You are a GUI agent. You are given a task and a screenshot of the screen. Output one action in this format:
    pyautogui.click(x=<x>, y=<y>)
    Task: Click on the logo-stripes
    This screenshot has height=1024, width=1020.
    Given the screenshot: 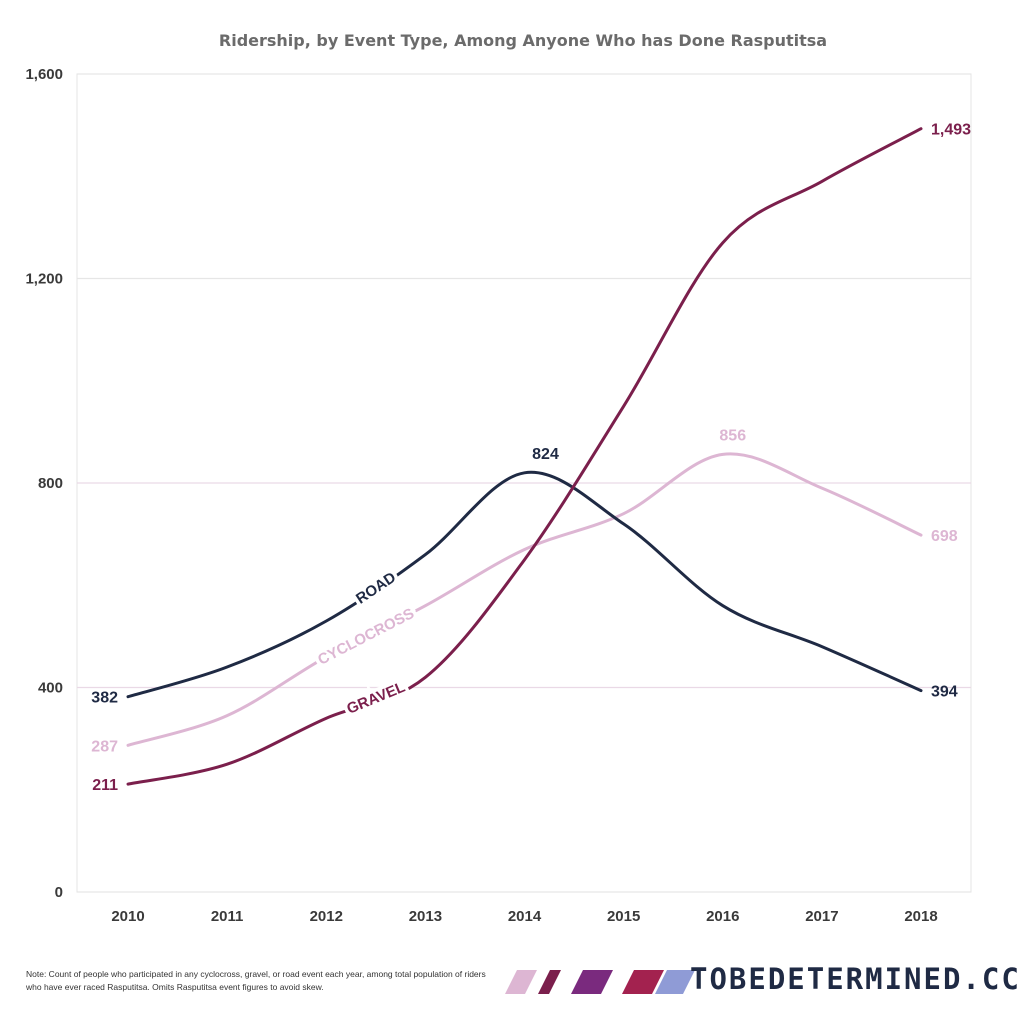 What is the action you would take?
    pyautogui.click(x=600, y=982)
    